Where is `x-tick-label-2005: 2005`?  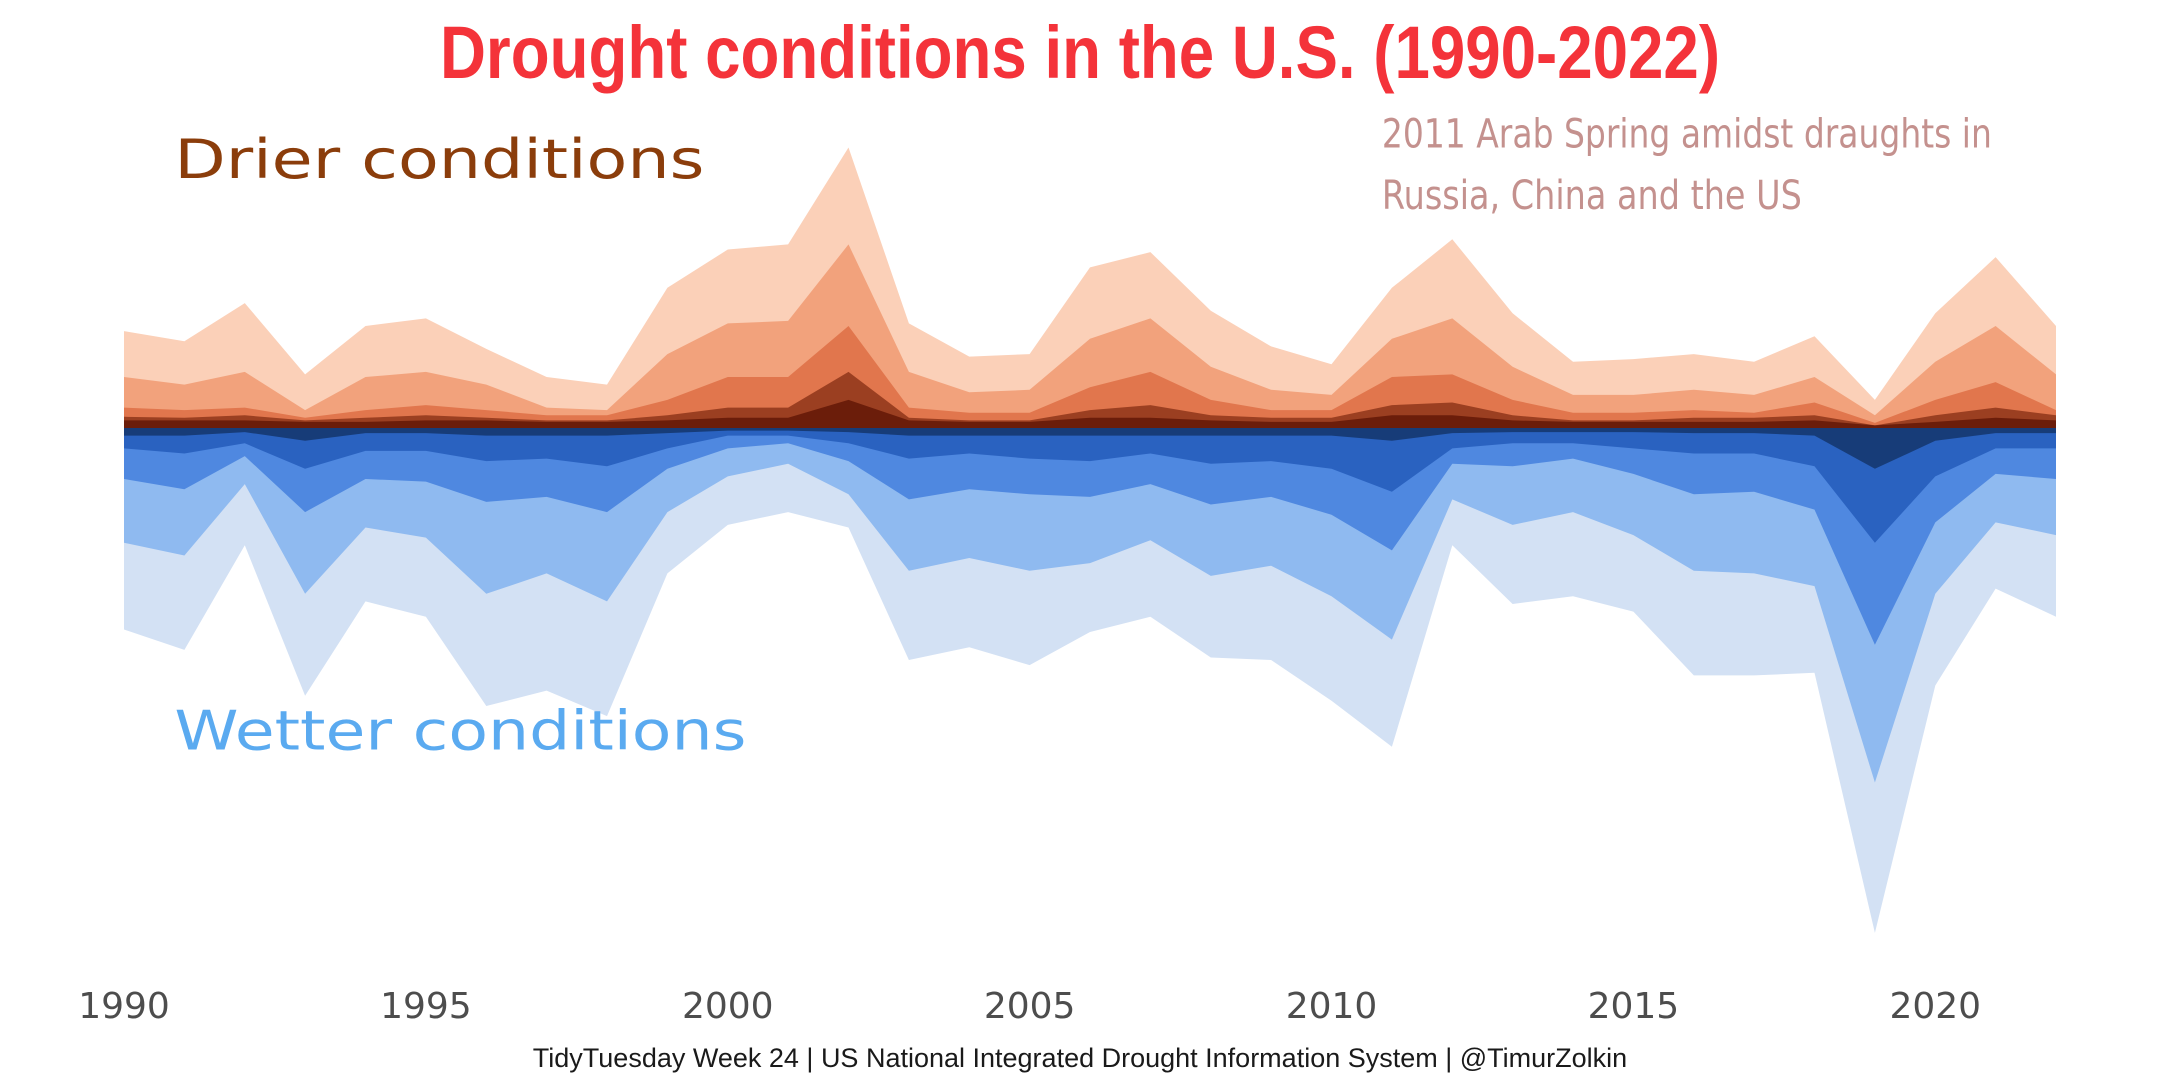
x-tick-label-2005: 2005 is located at coordinates (1030, 1006).